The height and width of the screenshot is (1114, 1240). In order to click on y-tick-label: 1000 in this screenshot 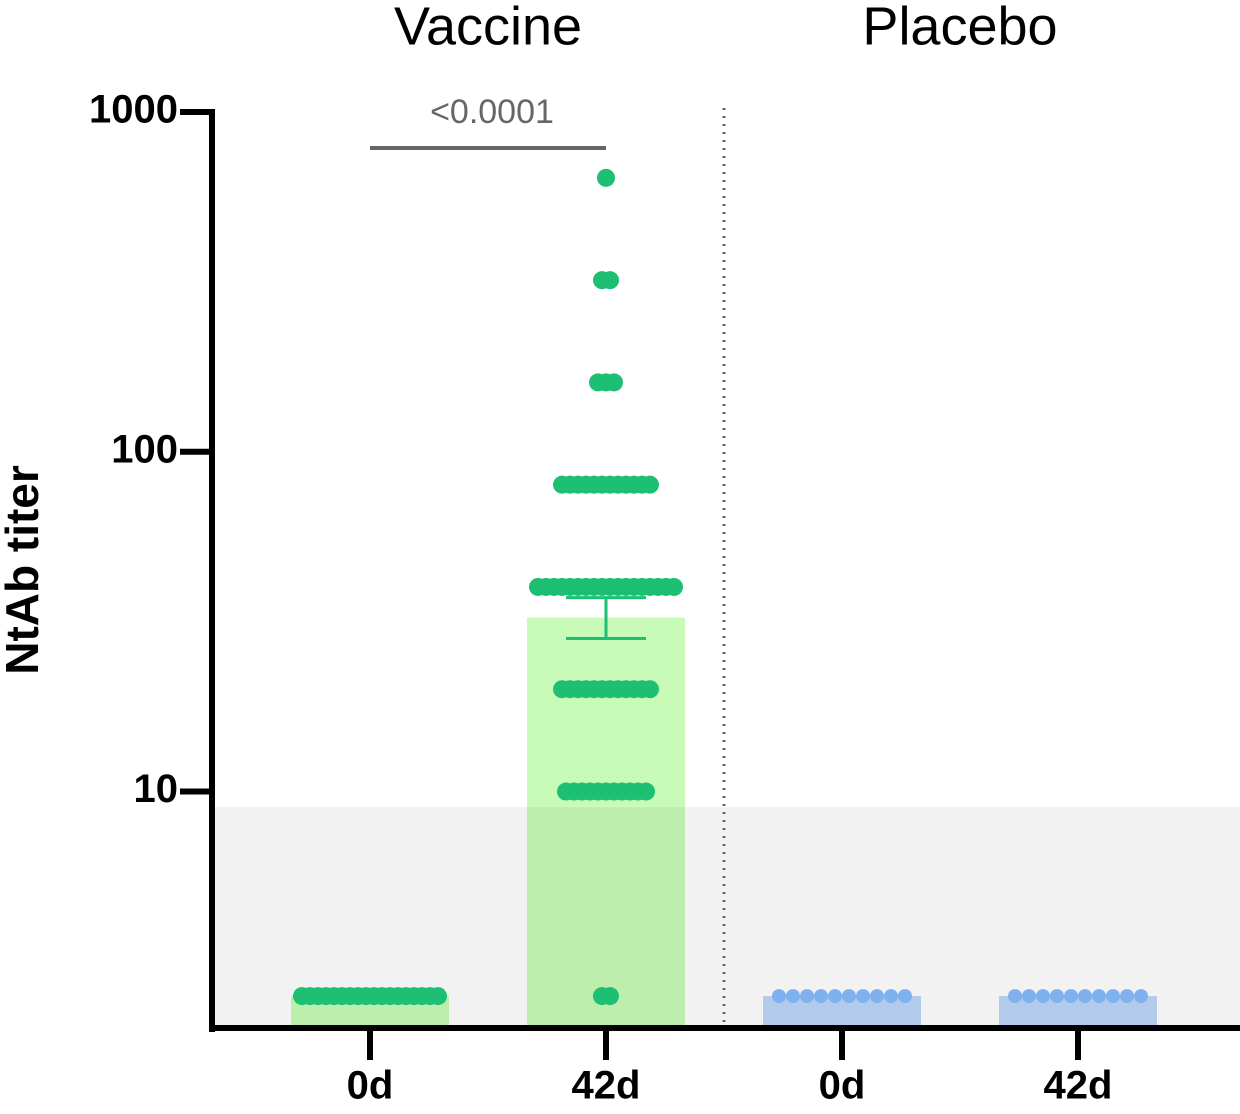, I will do `click(133, 110)`.